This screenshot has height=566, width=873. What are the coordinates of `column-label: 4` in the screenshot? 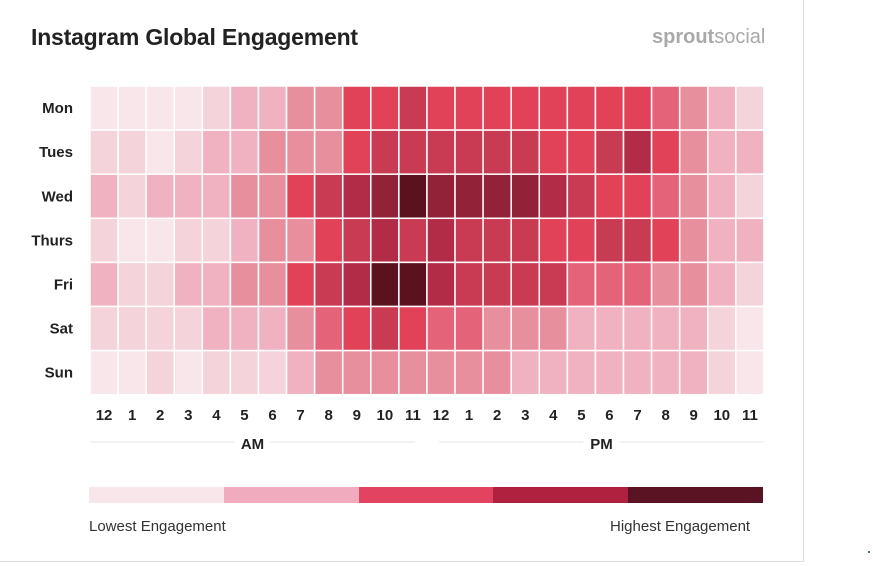 It's located at (553, 415).